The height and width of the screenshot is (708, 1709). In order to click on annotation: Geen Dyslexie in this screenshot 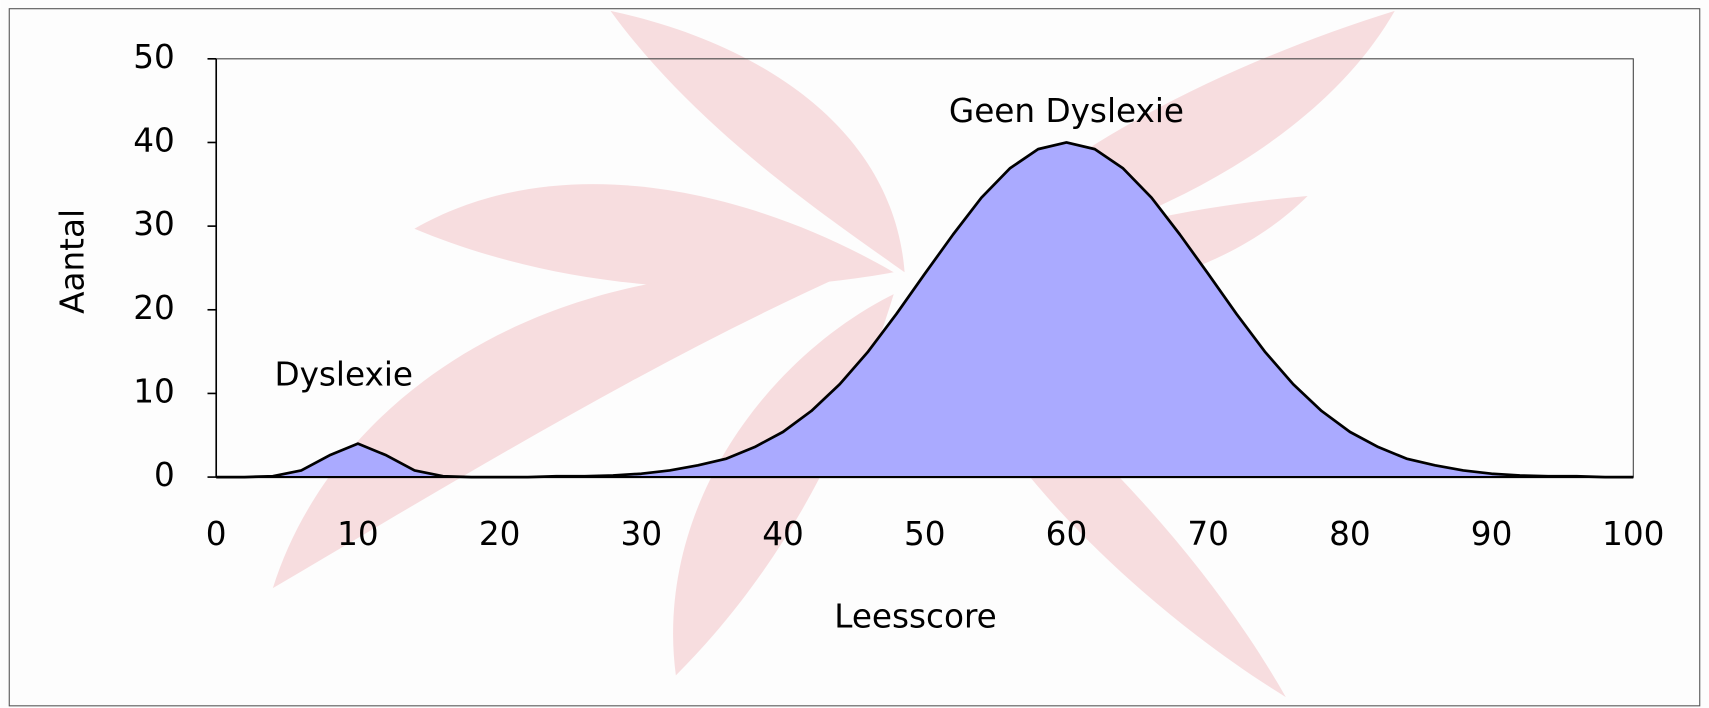, I will do `click(1066, 111)`.